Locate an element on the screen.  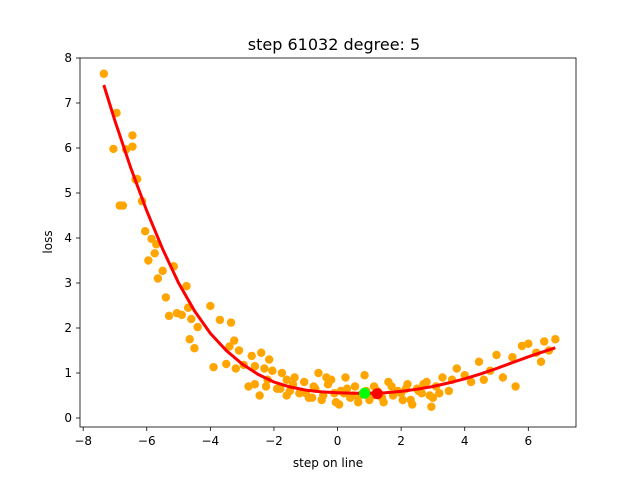
y-axis-label: loss is located at coordinates (48, 241).